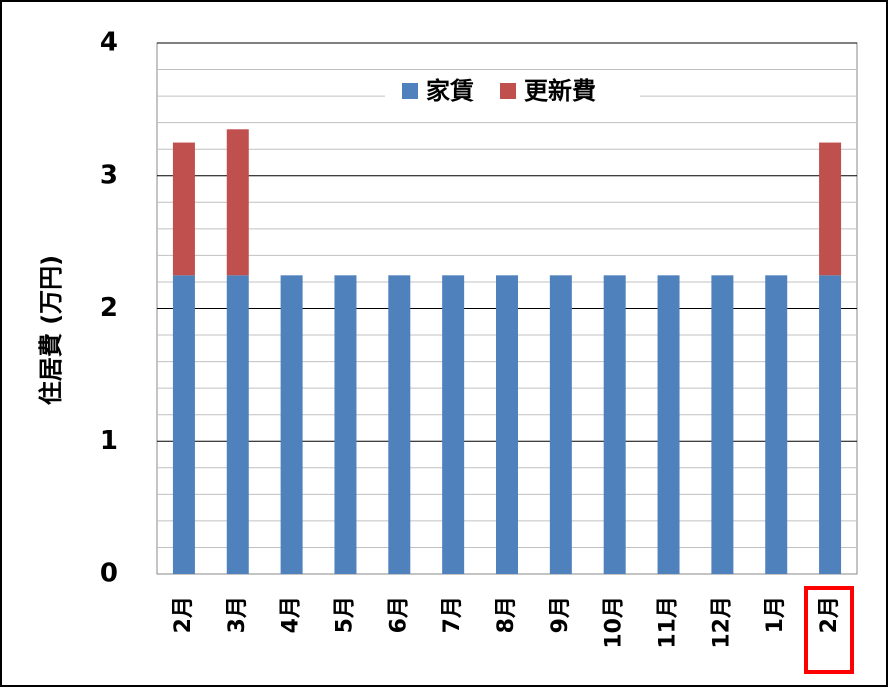  What do you see at coordinates (398, 614) in the screenshot?
I see `x-tick-label: 6月` at bounding box center [398, 614].